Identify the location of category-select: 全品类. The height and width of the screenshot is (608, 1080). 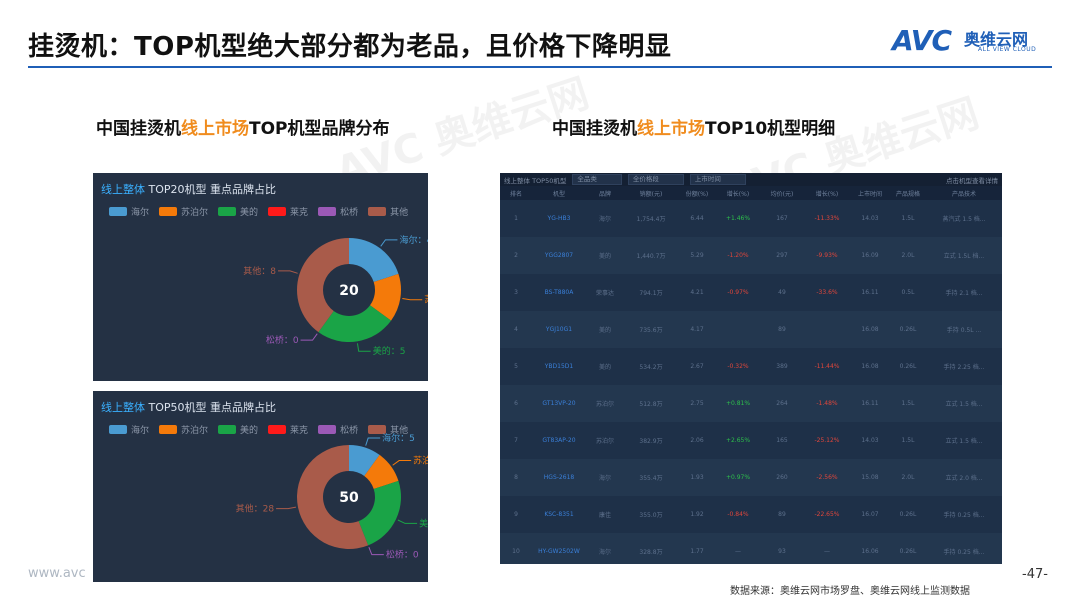
(597, 179).